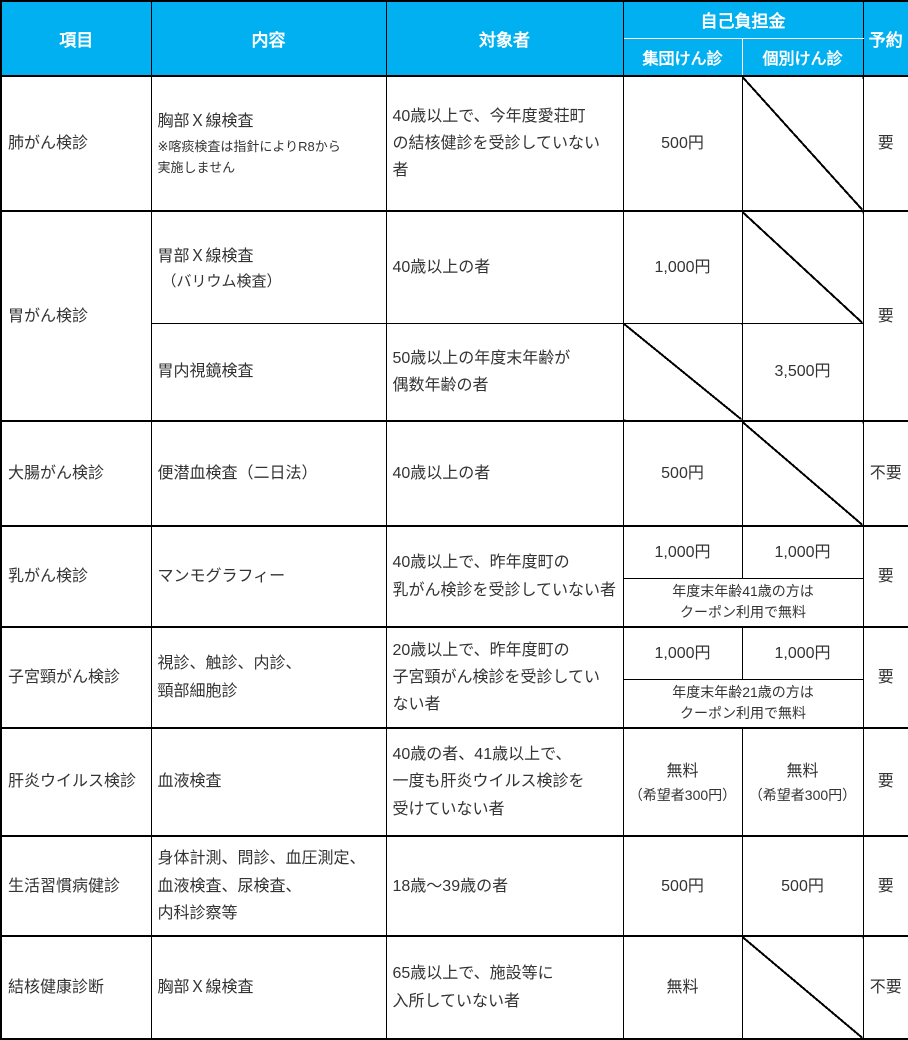  I want to click on tb-individual-na-cell, so click(802, 987).